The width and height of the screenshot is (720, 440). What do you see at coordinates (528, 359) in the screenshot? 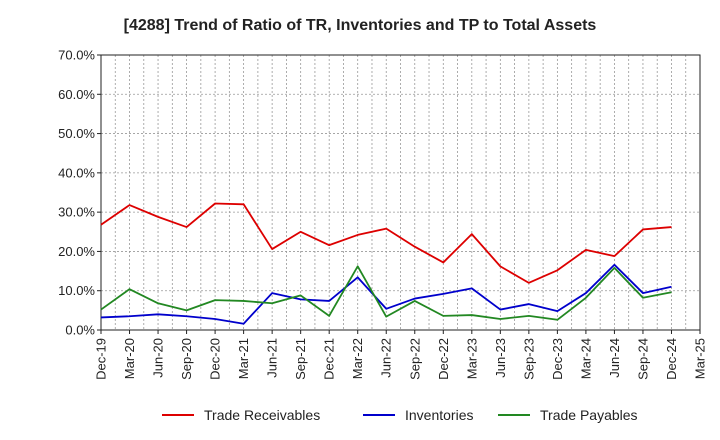
I see `x-tick-label: Sep-23` at bounding box center [528, 359].